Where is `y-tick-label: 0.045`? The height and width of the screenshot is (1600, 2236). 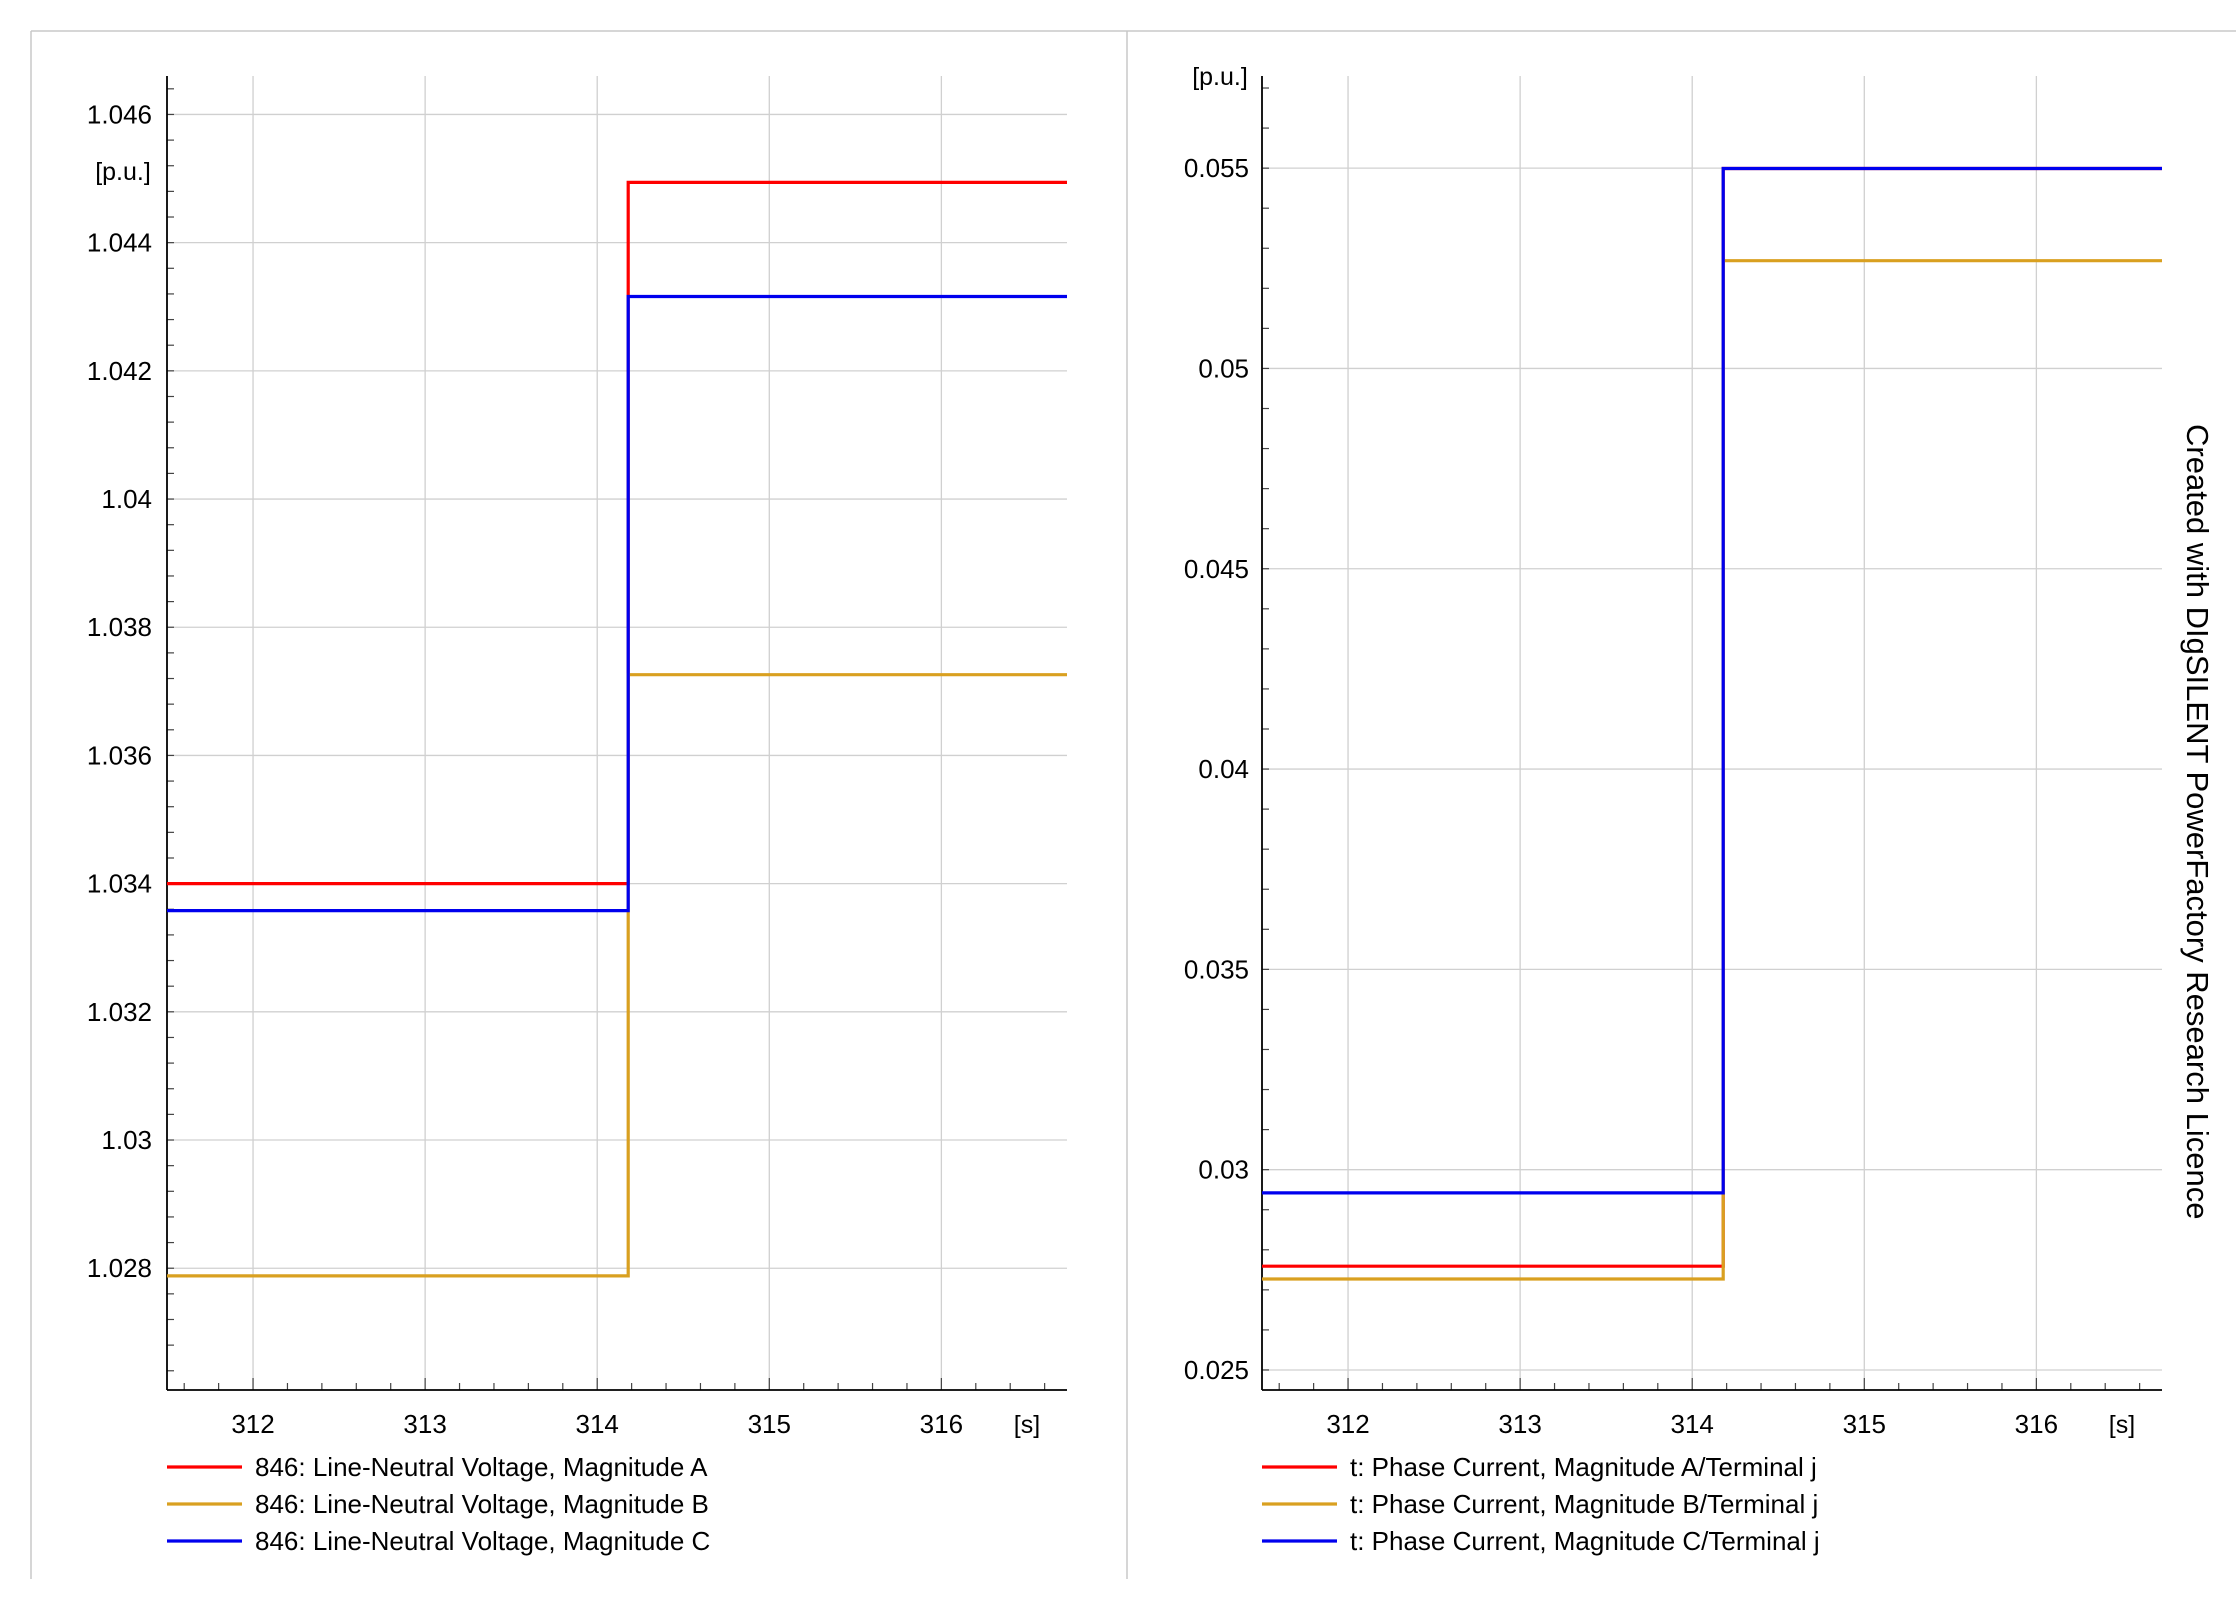 y-tick-label: 0.045 is located at coordinates (1216, 569).